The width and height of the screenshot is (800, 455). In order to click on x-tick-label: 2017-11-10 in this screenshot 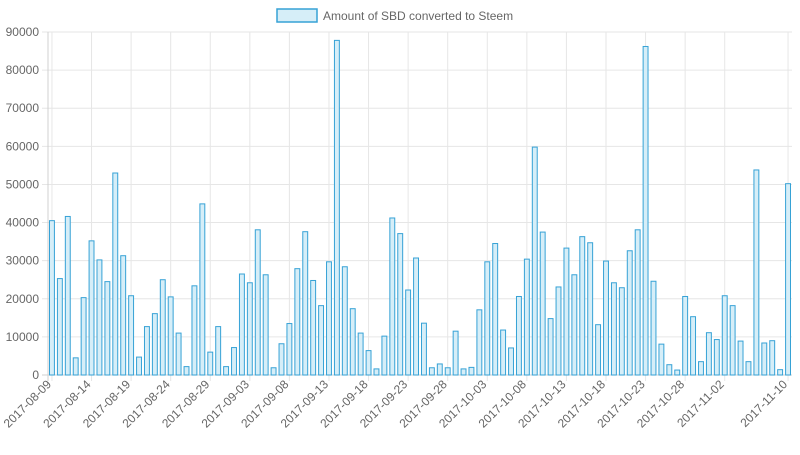, I will do `click(763, 403)`.